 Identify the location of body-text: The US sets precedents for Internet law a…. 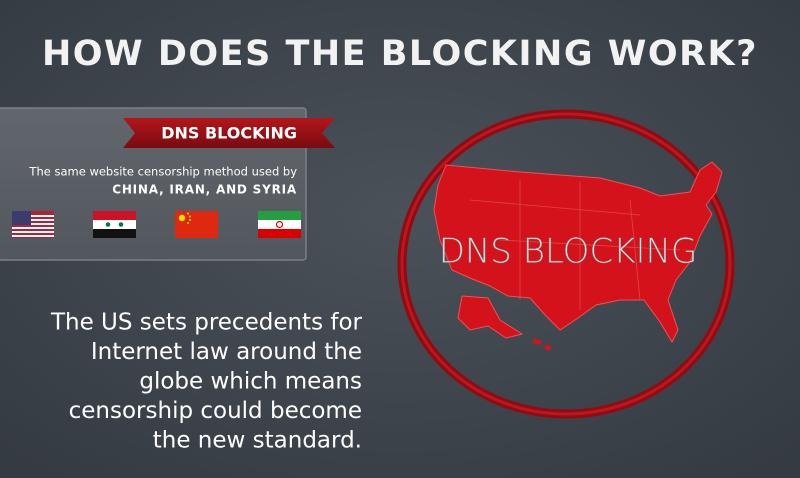
(206, 382).